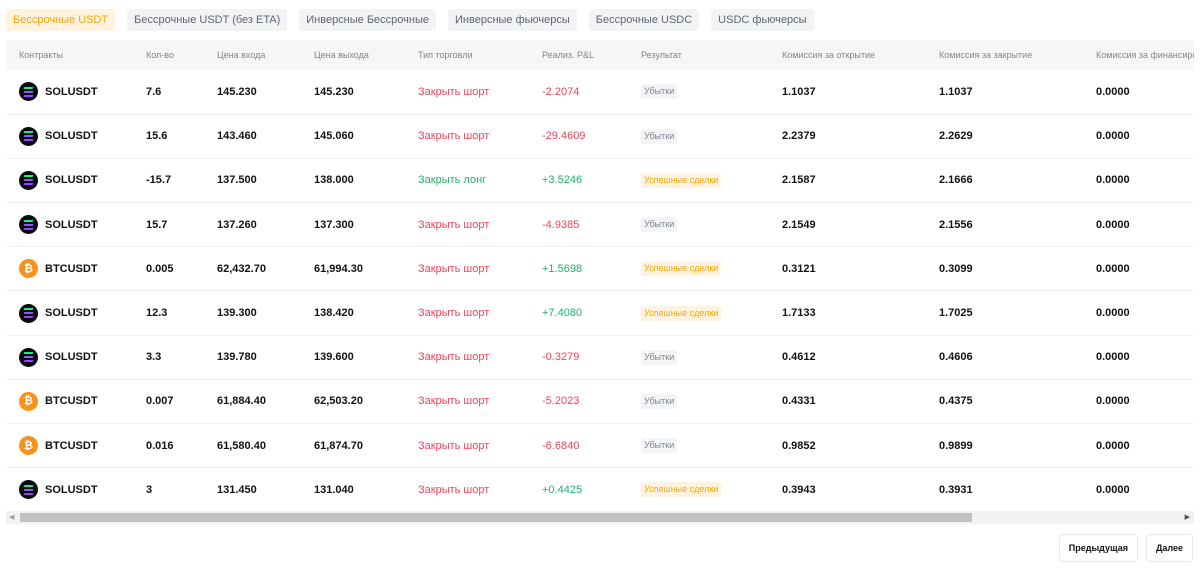  I want to click on bitcoin-symbol: ₿, so click(28, 268).